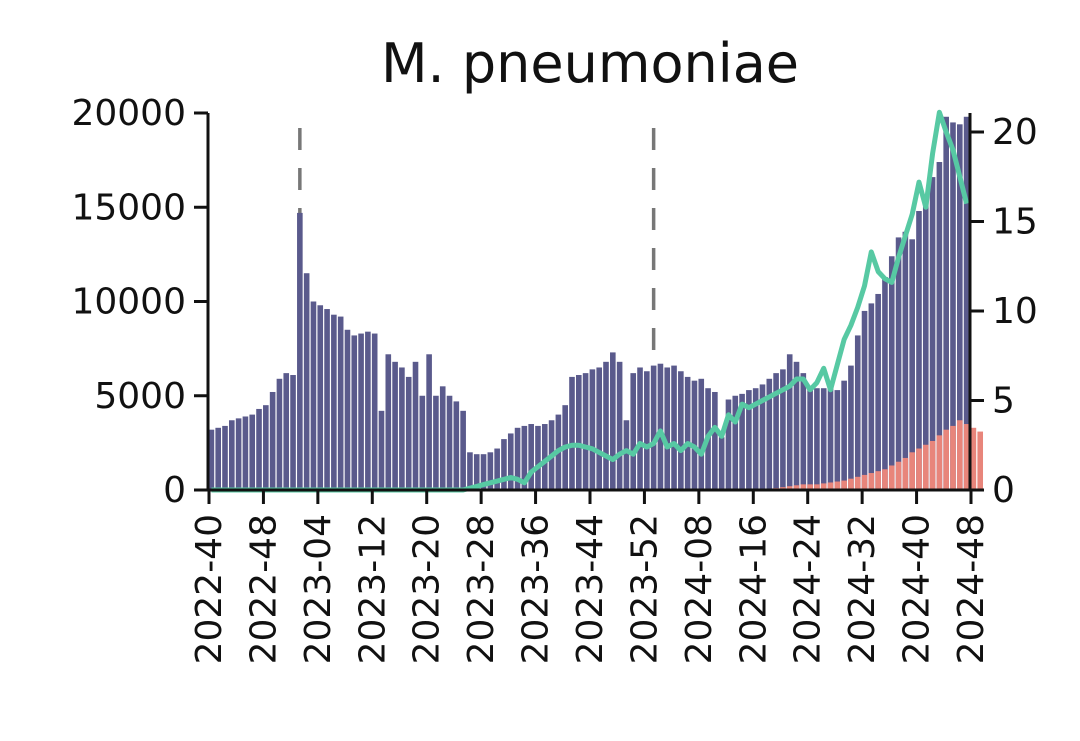  Describe the element at coordinates (699, 589) in the screenshot. I see `x-tick-label: 2024-08` at that location.